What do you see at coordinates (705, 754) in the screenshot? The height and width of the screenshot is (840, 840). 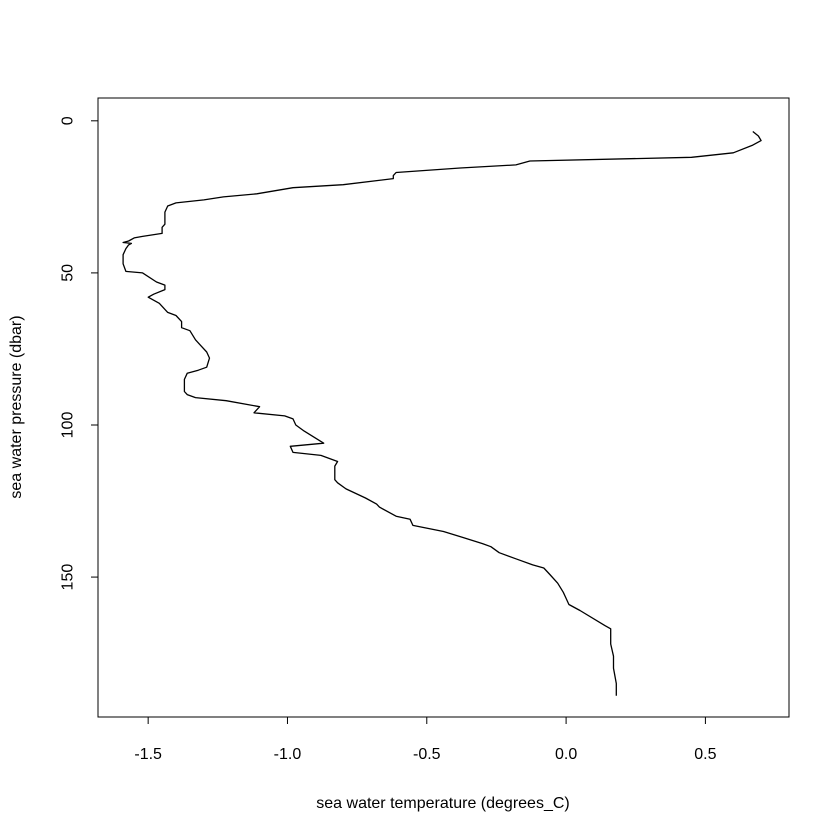 I see `x-tick-label: 0.5` at bounding box center [705, 754].